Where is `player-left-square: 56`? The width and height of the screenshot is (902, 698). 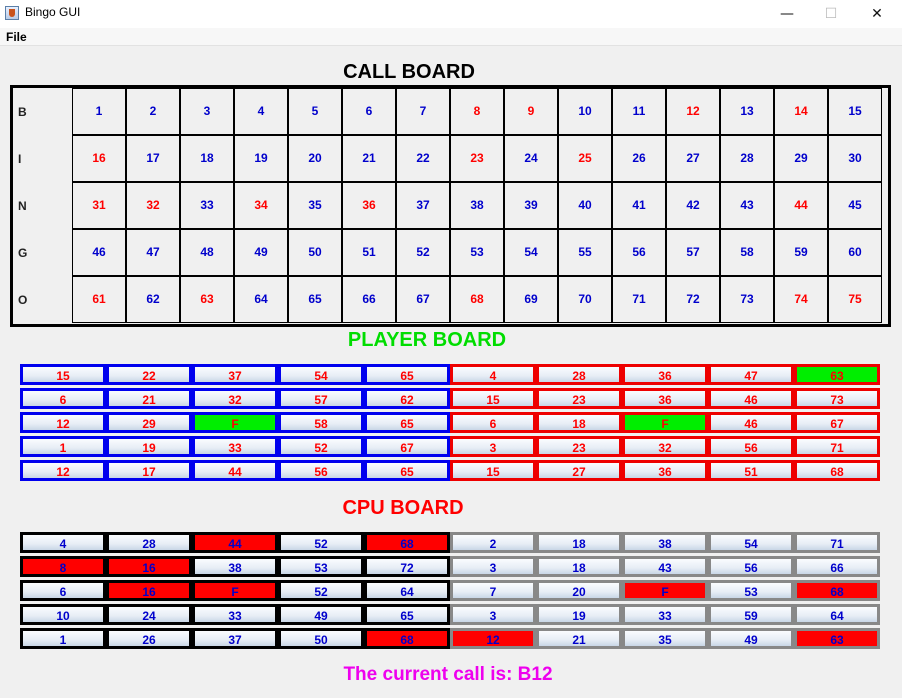 player-left-square: 56 is located at coordinates (321, 470).